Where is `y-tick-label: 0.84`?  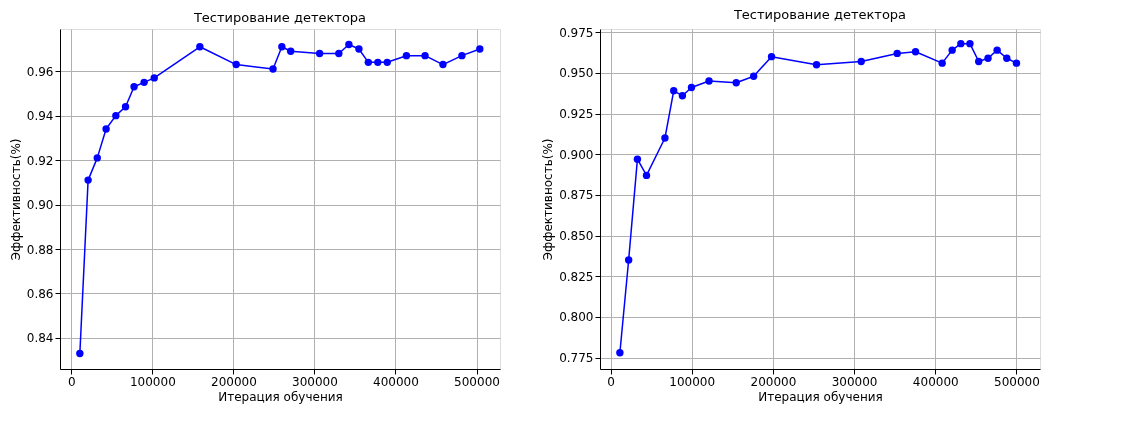 y-tick-label: 0.84 is located at coordinates (40, 338).